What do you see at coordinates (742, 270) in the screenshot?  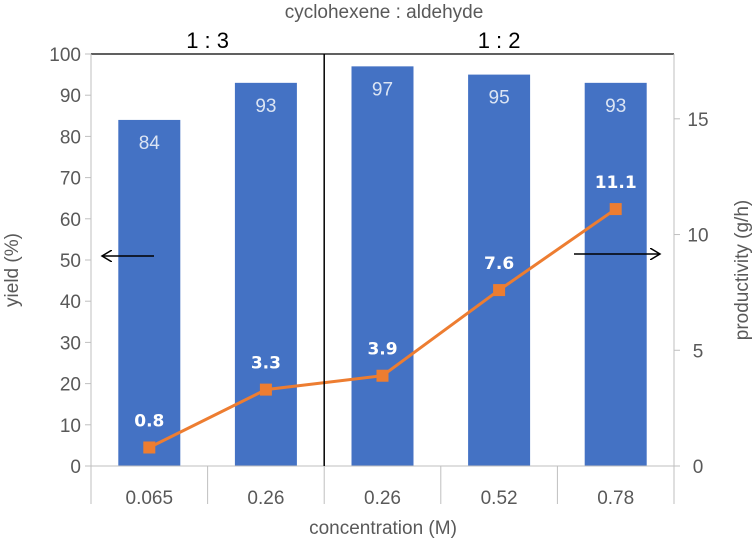 I see `y2-axis-title: productivity (g/h)` at bounding box center [742, 270].